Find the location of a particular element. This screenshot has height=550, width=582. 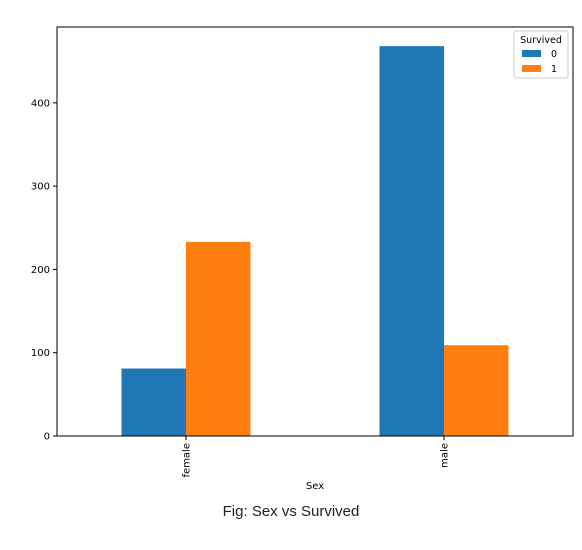

legend-entries: 01 is located at coordinates (539, 62).